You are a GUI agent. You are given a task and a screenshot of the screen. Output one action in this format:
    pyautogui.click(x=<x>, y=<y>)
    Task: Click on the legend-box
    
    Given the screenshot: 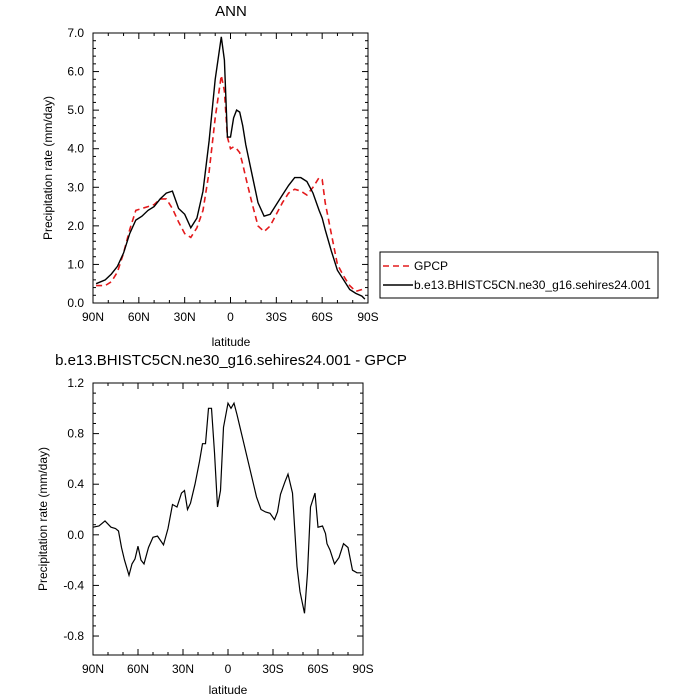 What is the action you would take?
    pyautogui.click(x=519, y=275)
    